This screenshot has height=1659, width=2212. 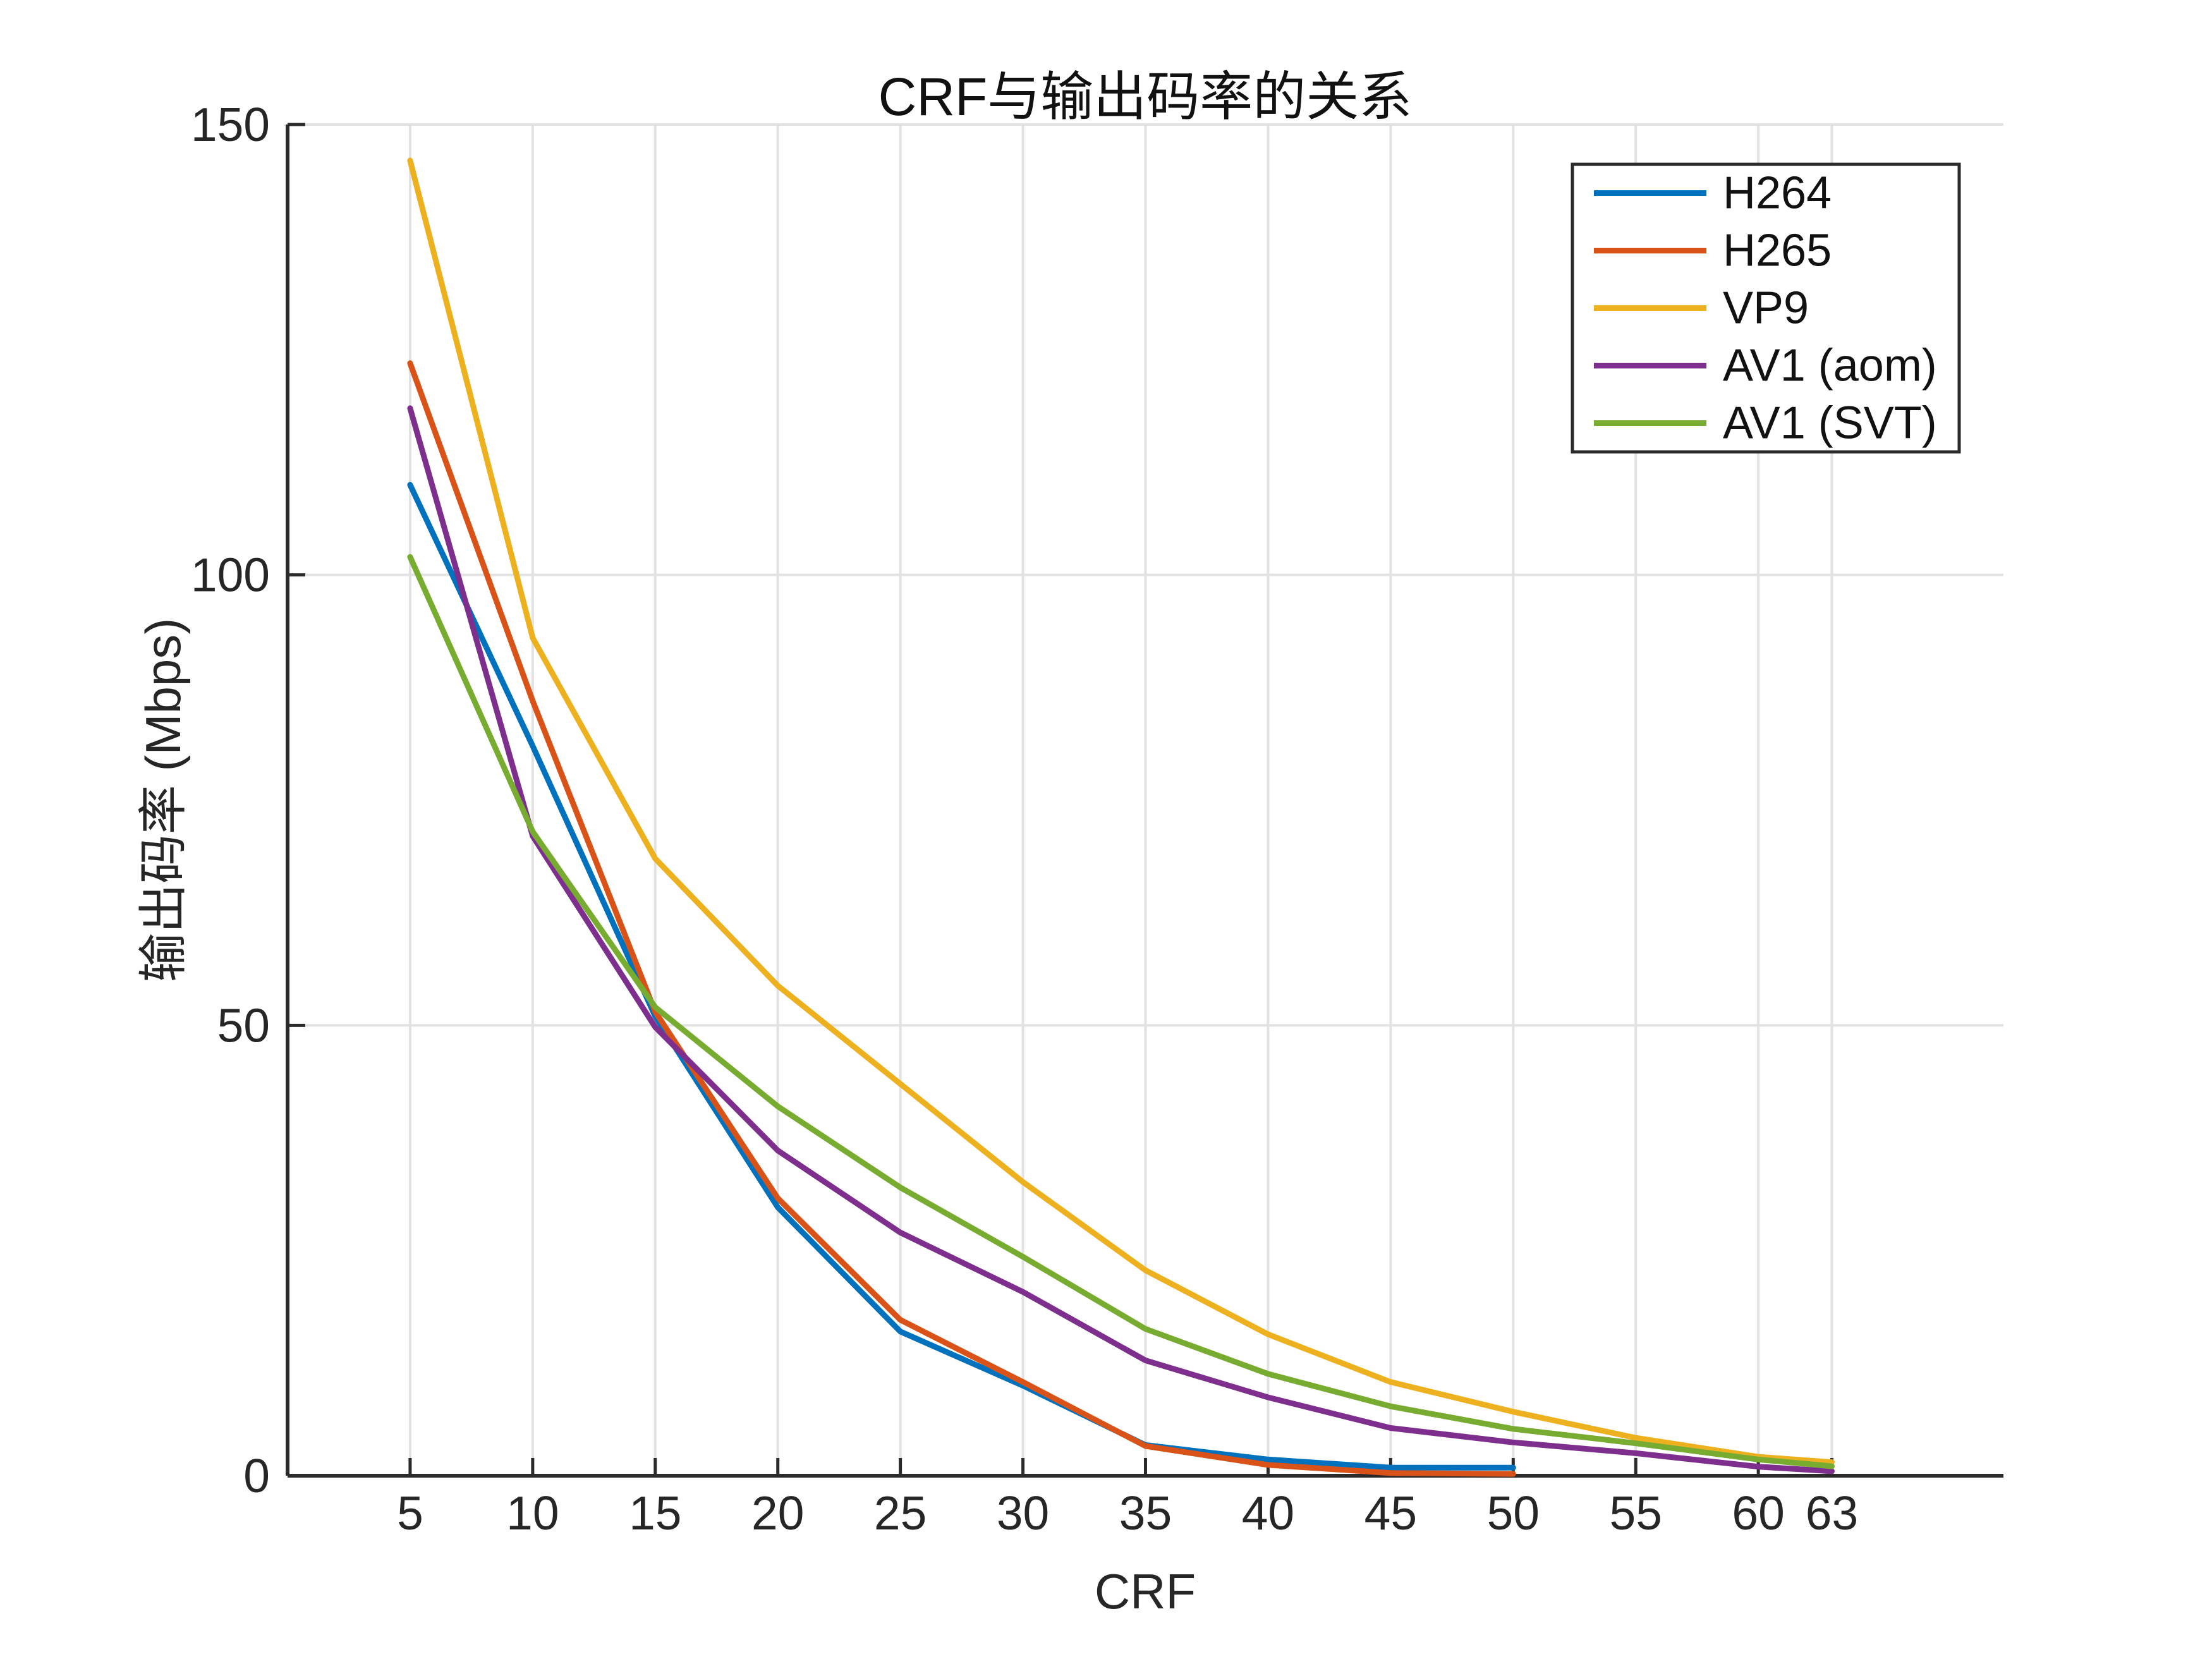 I want to click on x-axis-label: CRF, so click(x=1145, y=1591).